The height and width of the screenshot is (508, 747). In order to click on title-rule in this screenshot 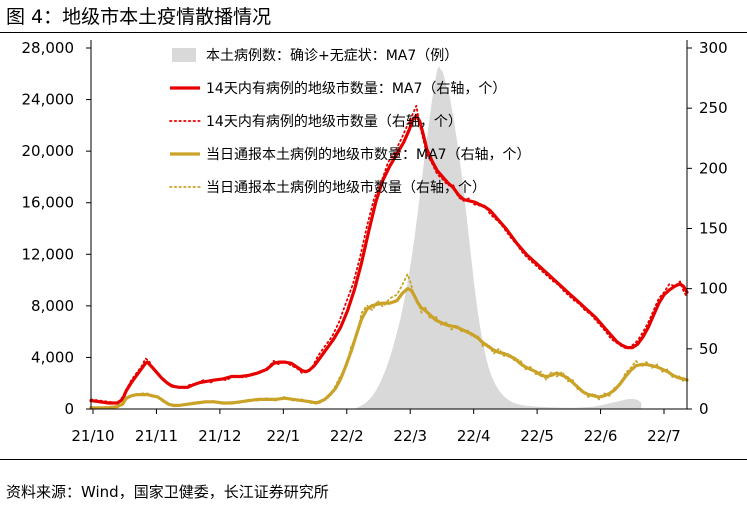, I will do `click(373, 32)`.